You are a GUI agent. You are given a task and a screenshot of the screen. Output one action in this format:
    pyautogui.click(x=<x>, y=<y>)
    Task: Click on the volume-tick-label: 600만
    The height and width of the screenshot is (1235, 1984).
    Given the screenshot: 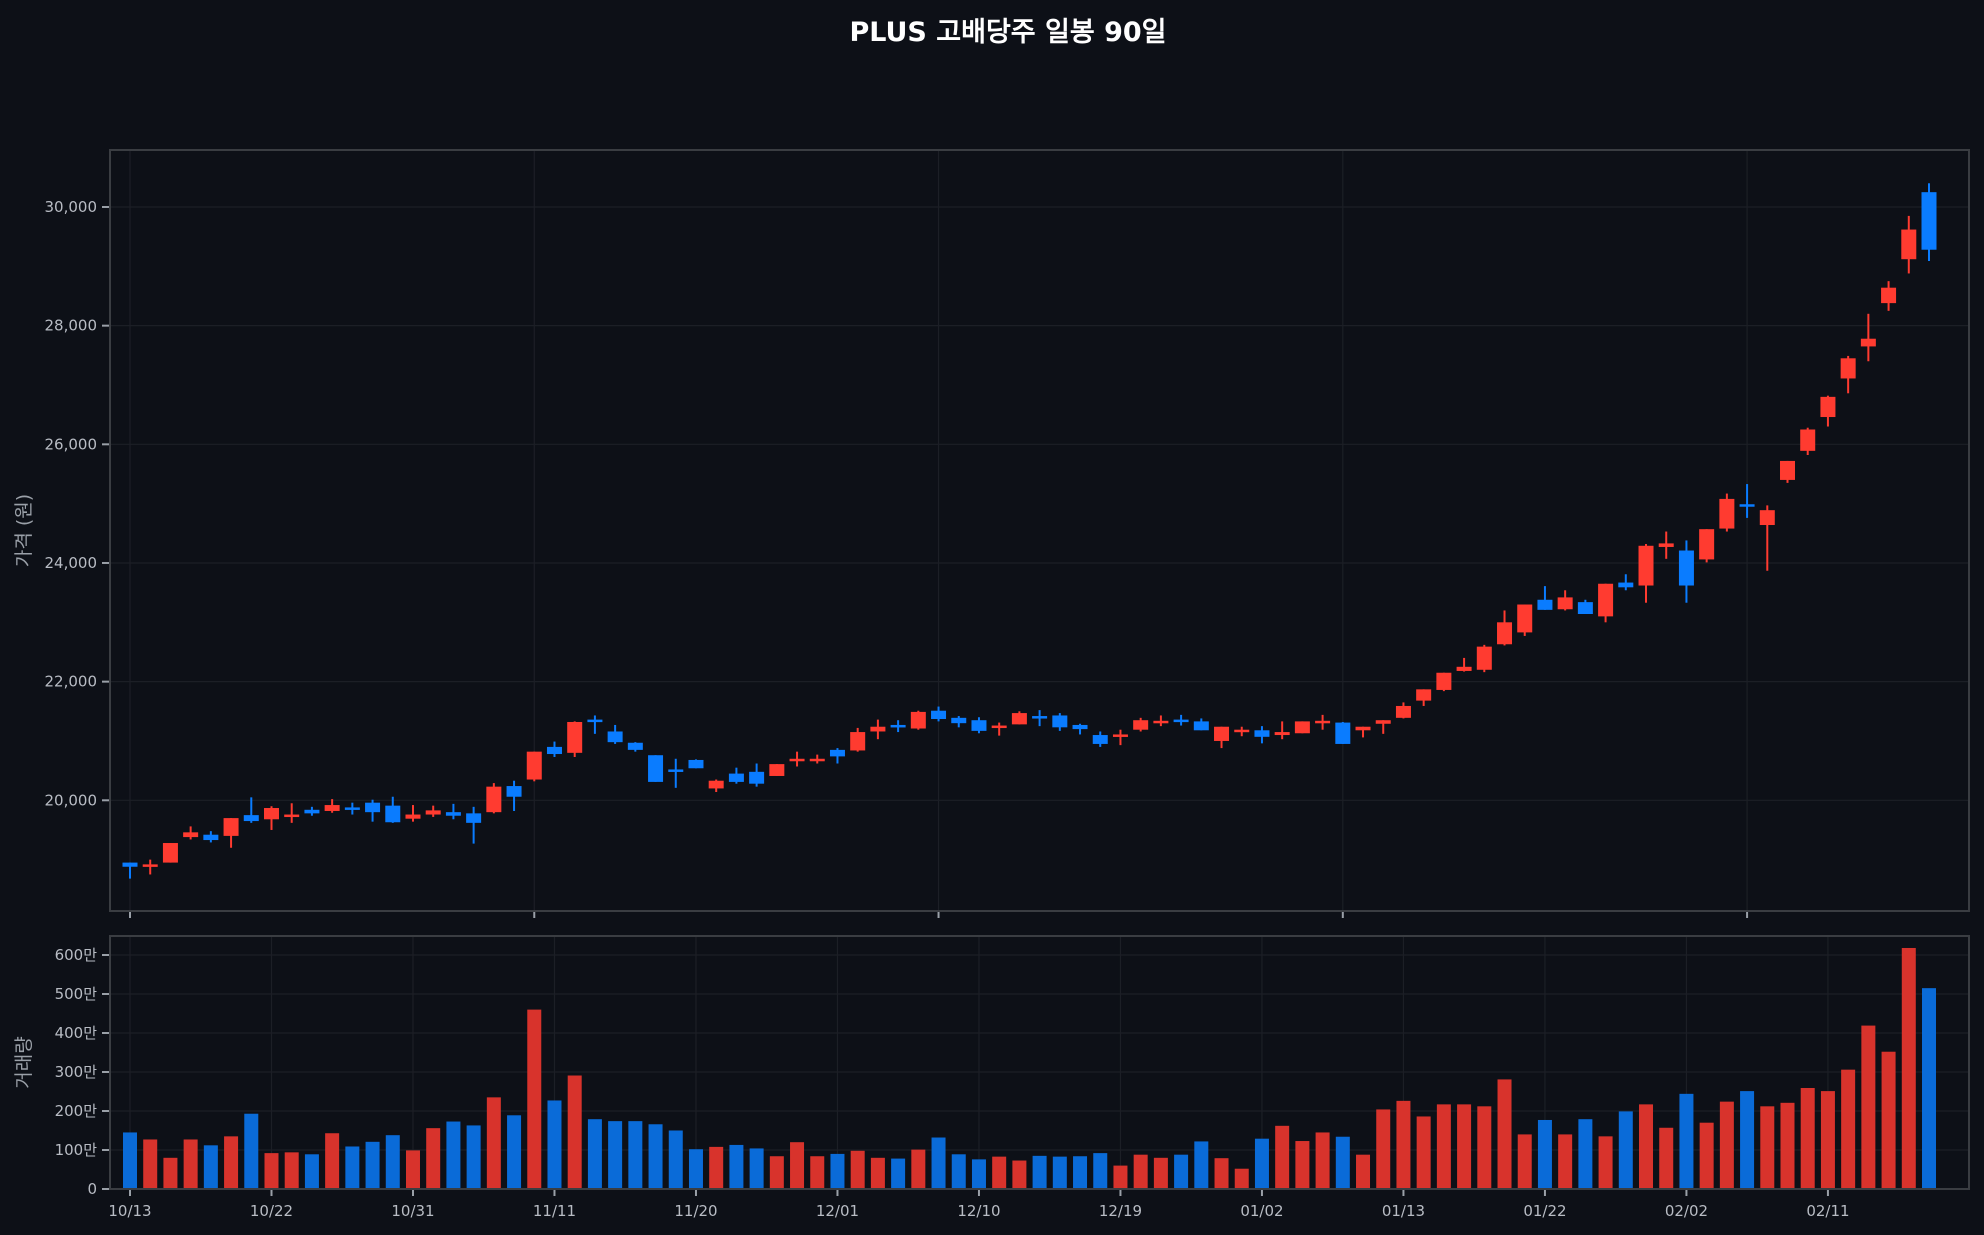 What is the action you would take?
    pyautogui.click(x=76, y=955)
    